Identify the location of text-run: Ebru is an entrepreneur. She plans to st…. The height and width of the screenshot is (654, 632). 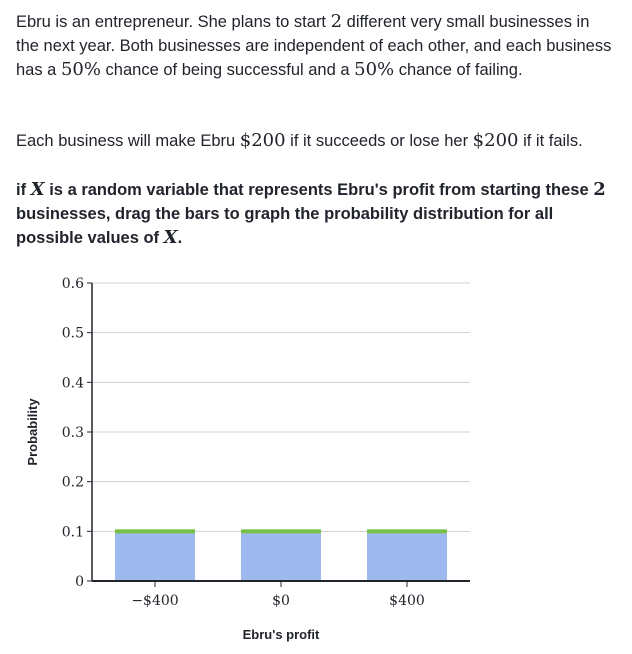
(173, 22).